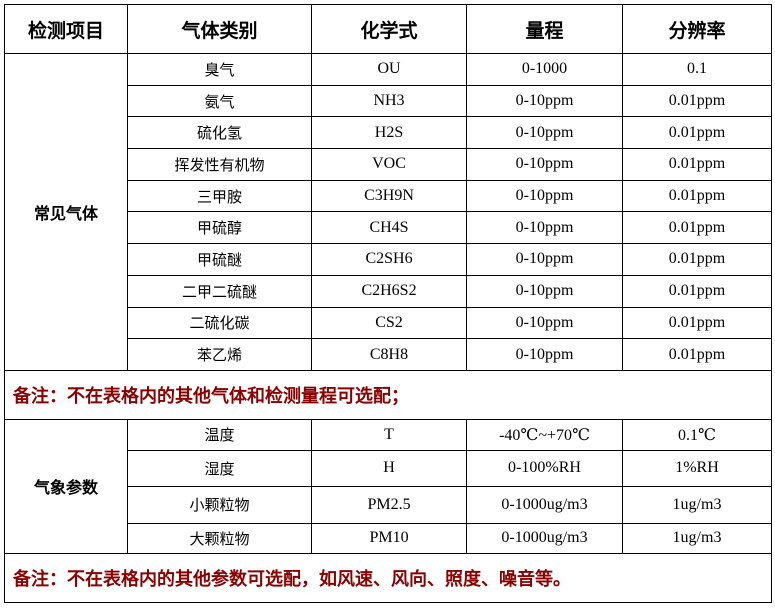 Image resolution: width=775 pixels, height=610 pixels. What do you see at coordinates (219, 196) in the screenshot?
I see `gas-type-cell: 三甲胺` at bounding box center [219, 196].